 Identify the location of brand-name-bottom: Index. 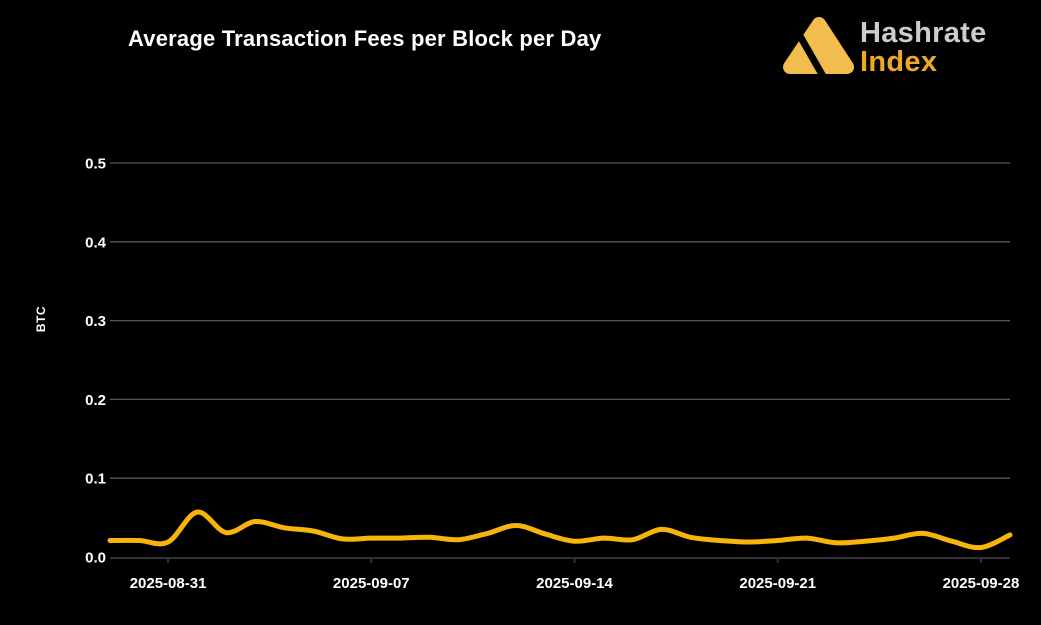
(899, 62).